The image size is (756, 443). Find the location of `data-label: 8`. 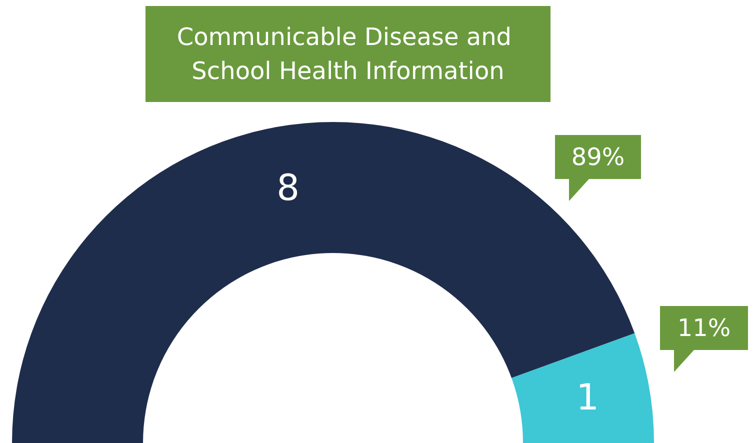

data-label: 8 is located at coordinates (288, 188).